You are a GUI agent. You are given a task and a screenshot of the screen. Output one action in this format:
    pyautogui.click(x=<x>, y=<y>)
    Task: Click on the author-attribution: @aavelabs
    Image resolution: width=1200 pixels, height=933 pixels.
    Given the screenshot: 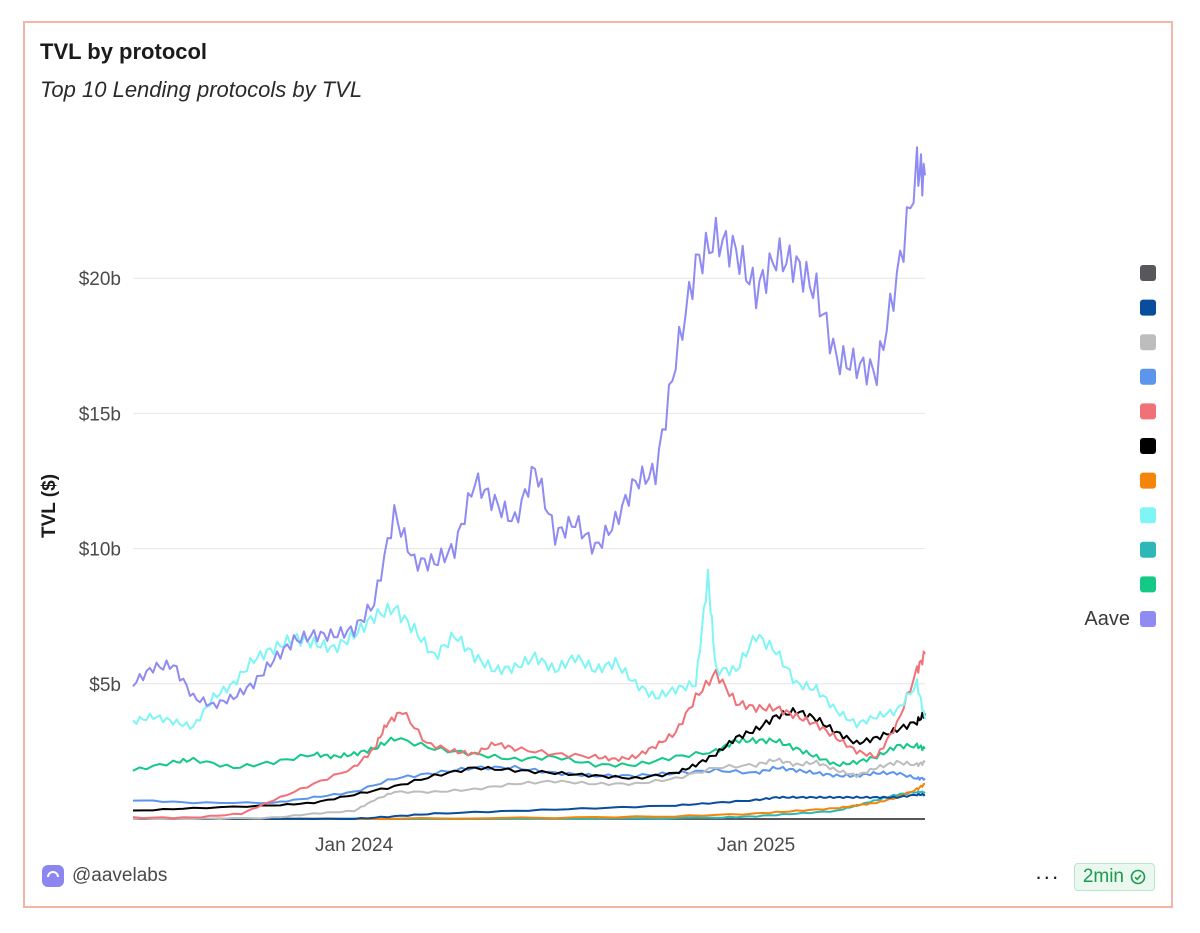 What is the action you would take?
    pyautogui.click(x=104, y=876)
    